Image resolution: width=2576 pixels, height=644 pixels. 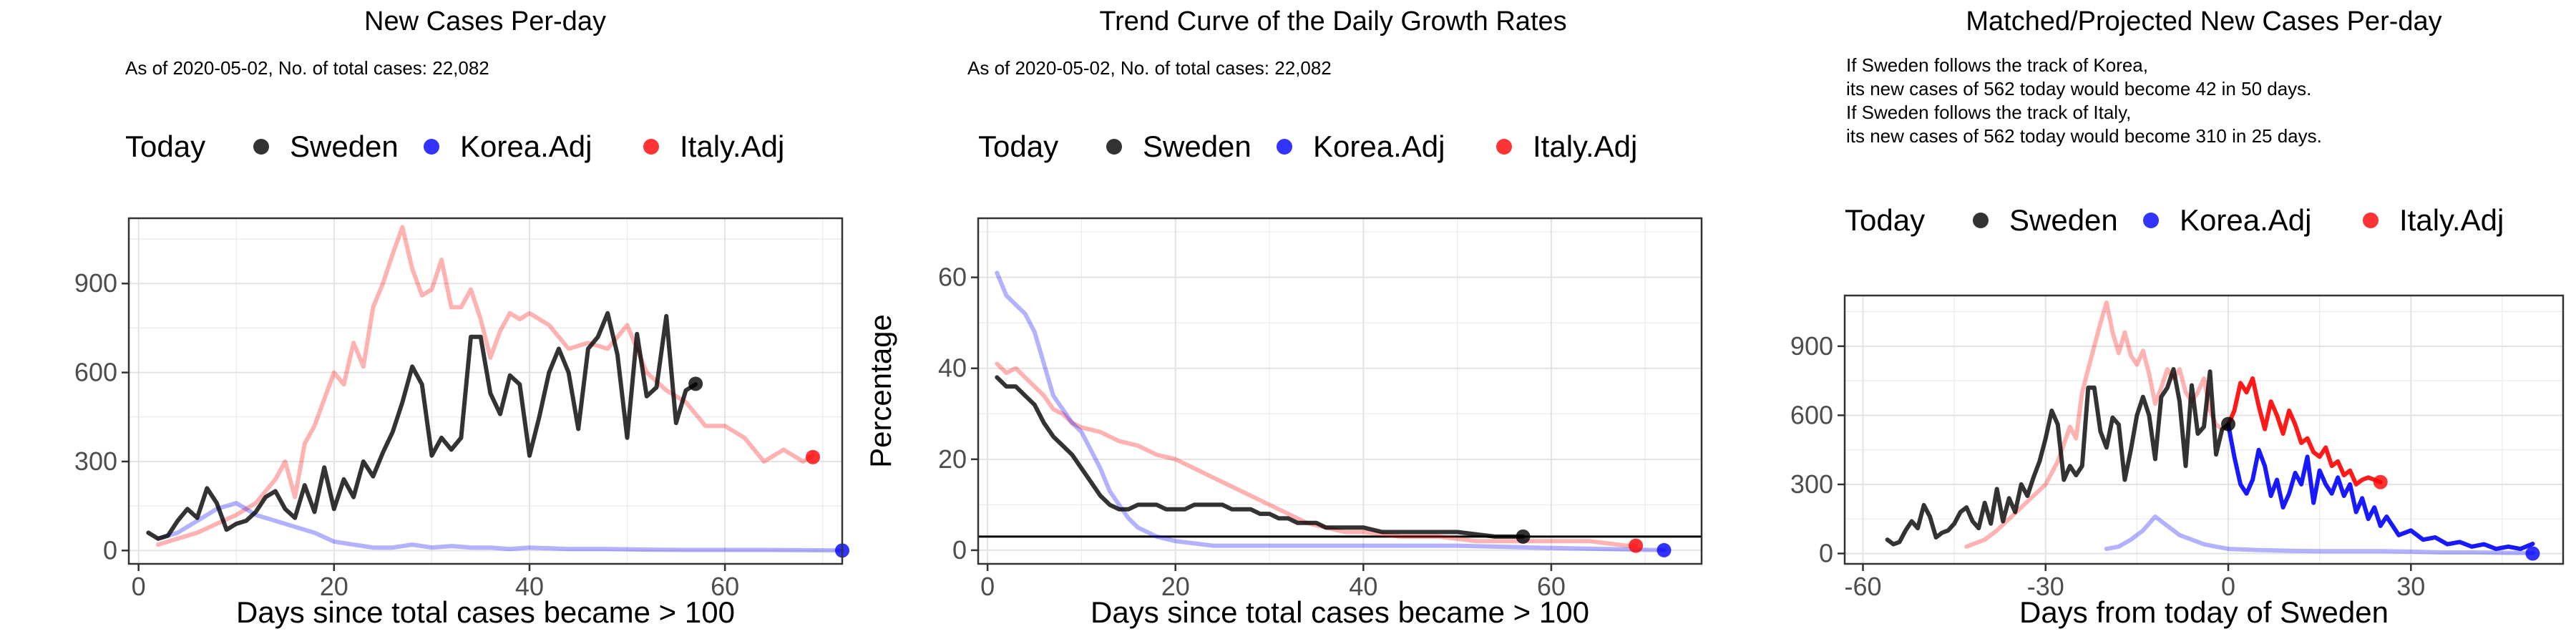 I want to click on grid, so click(x=485, y=391).